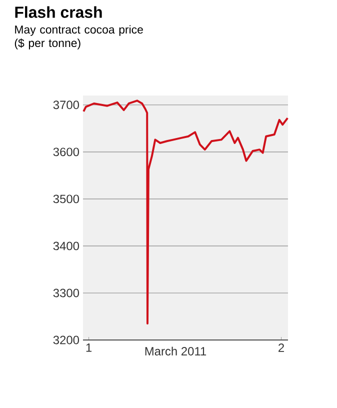 This screenshot has height=408, width=337. What do you see at coordinates (66, 105) in the screenshot?
I see `y-tick-label: 3700` at bounding box center [66, 105].